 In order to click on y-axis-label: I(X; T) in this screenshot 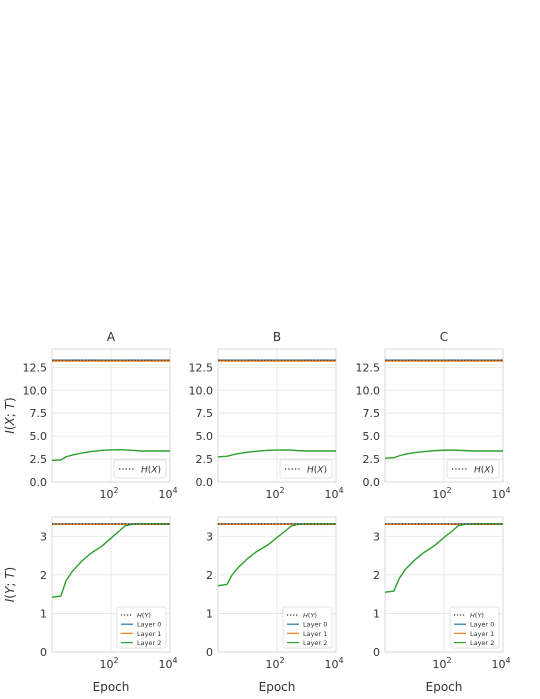, I will do `click(10, 415)`.